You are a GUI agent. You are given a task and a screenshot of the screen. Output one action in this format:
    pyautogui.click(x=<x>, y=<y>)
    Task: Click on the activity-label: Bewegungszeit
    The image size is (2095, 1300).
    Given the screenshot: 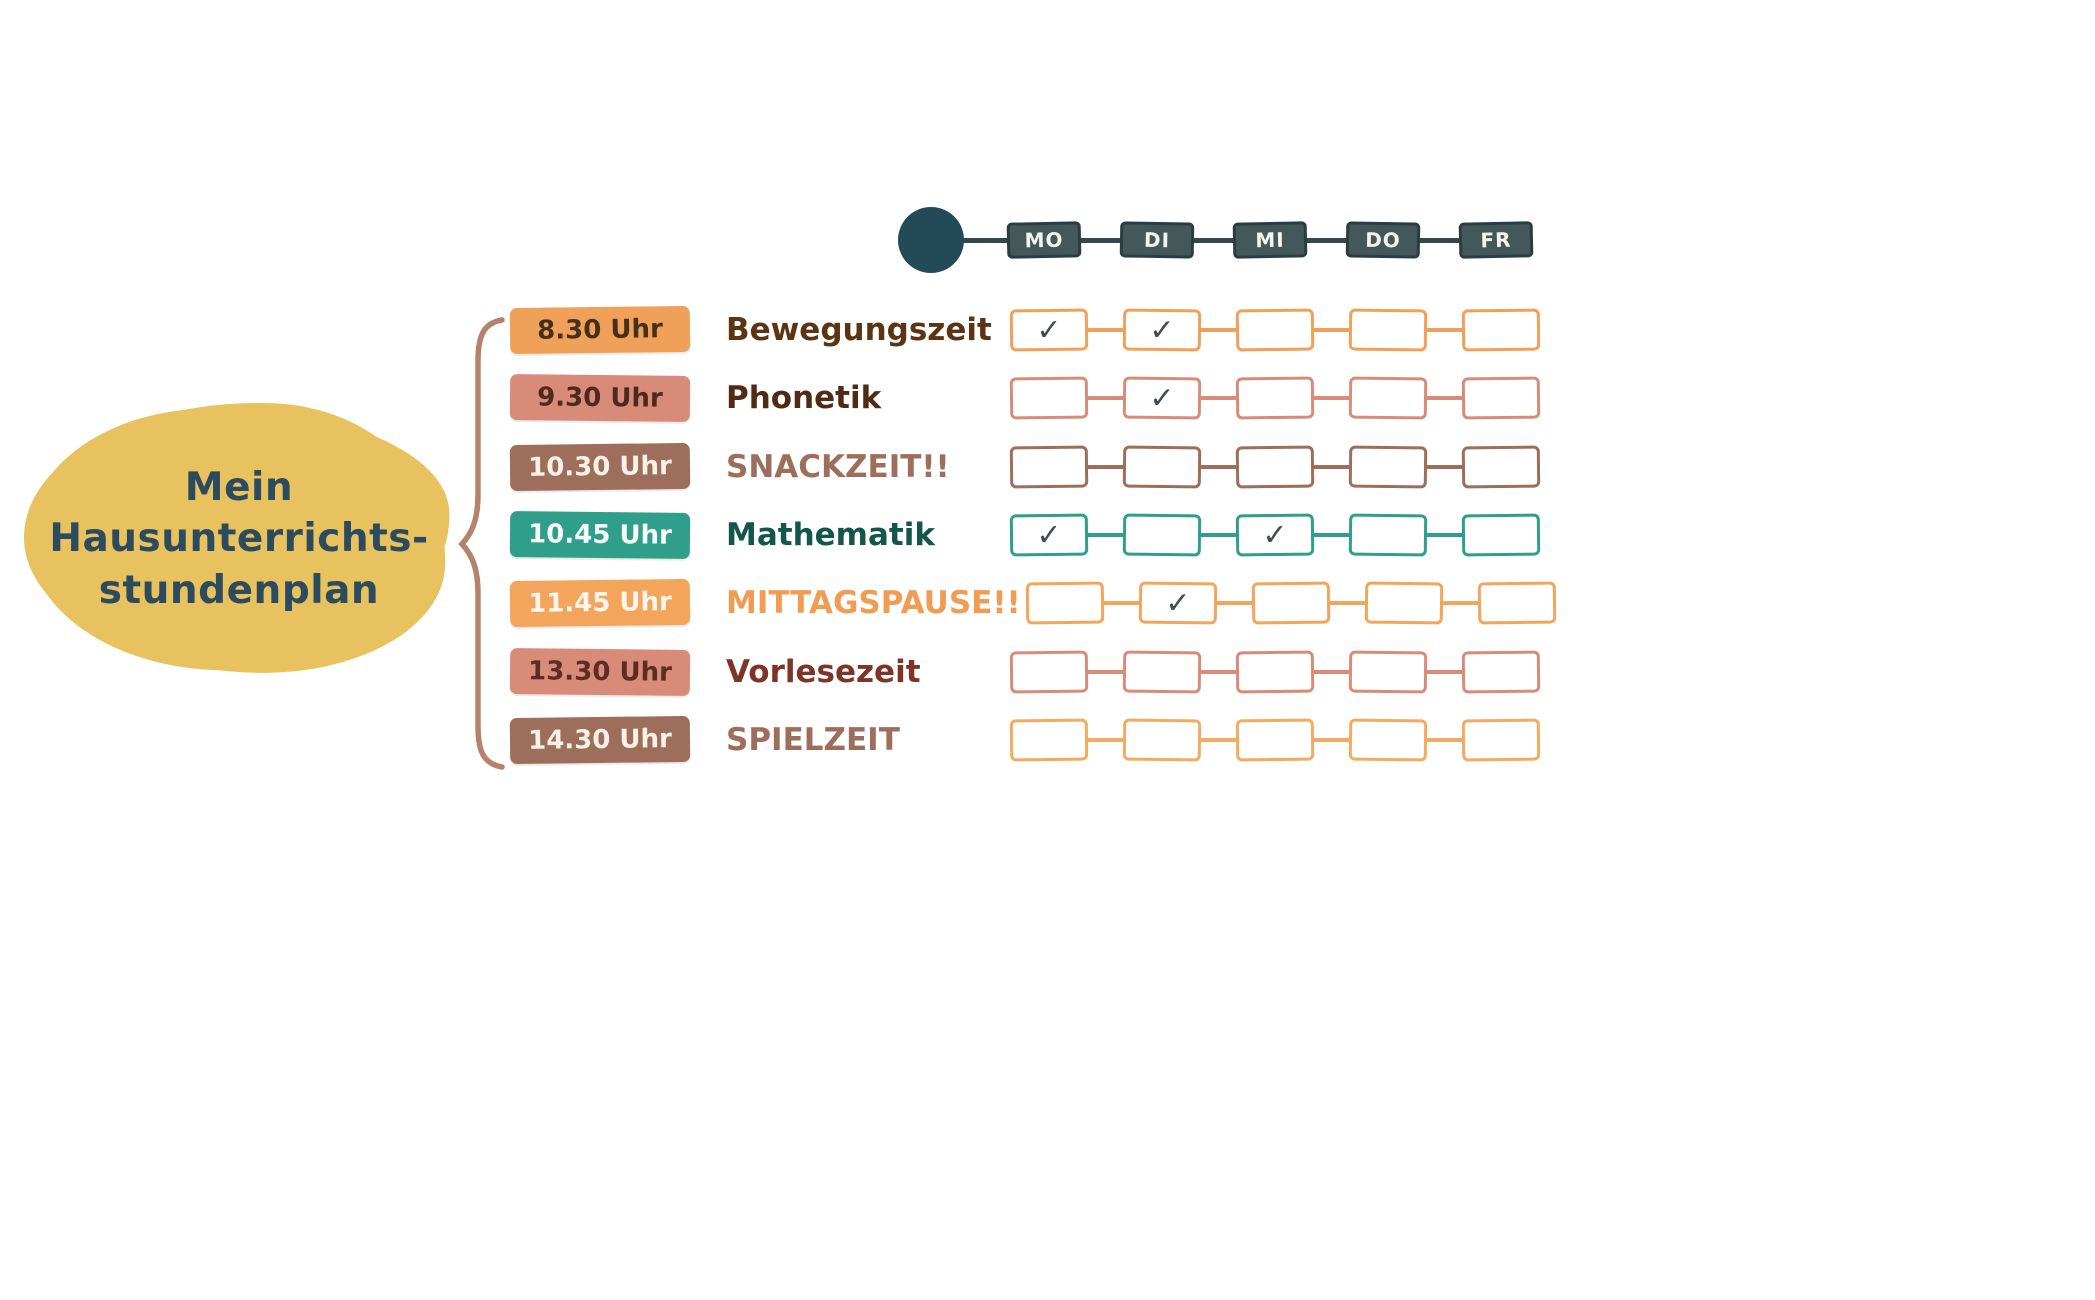 What is the action you would take?
    pyautogui.click(x=859, y=330)
    